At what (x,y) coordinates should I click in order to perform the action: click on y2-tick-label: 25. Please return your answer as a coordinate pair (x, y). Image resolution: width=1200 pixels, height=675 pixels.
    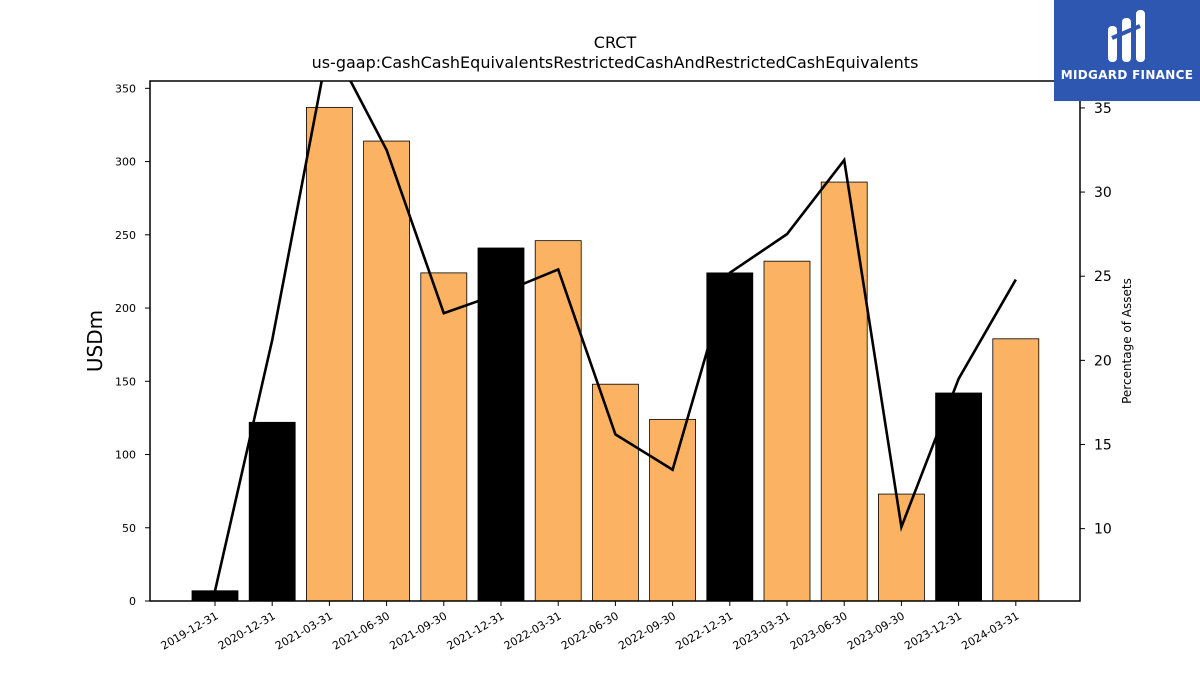
    Looking at the image, I should click on (1103, 277).